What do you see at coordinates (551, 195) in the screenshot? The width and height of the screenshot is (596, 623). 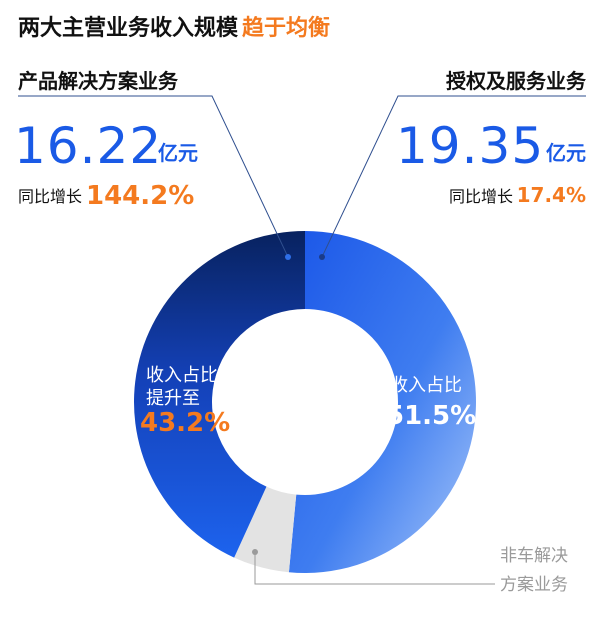 I see `authorization-segment-yoy-value: 17.4%` at bounding box center [551, 195].